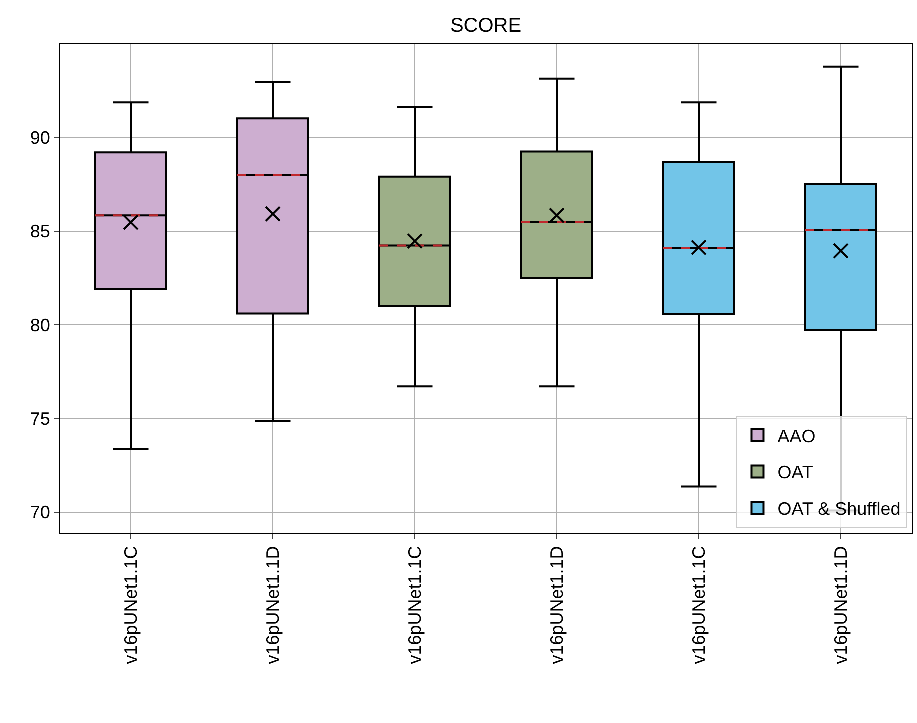 This screenshot has width=917, height=723. What do you see at coordinates (40, 512) in the screenshot?
I see `y-tick-label: 70` at bounding box center [40, 512].